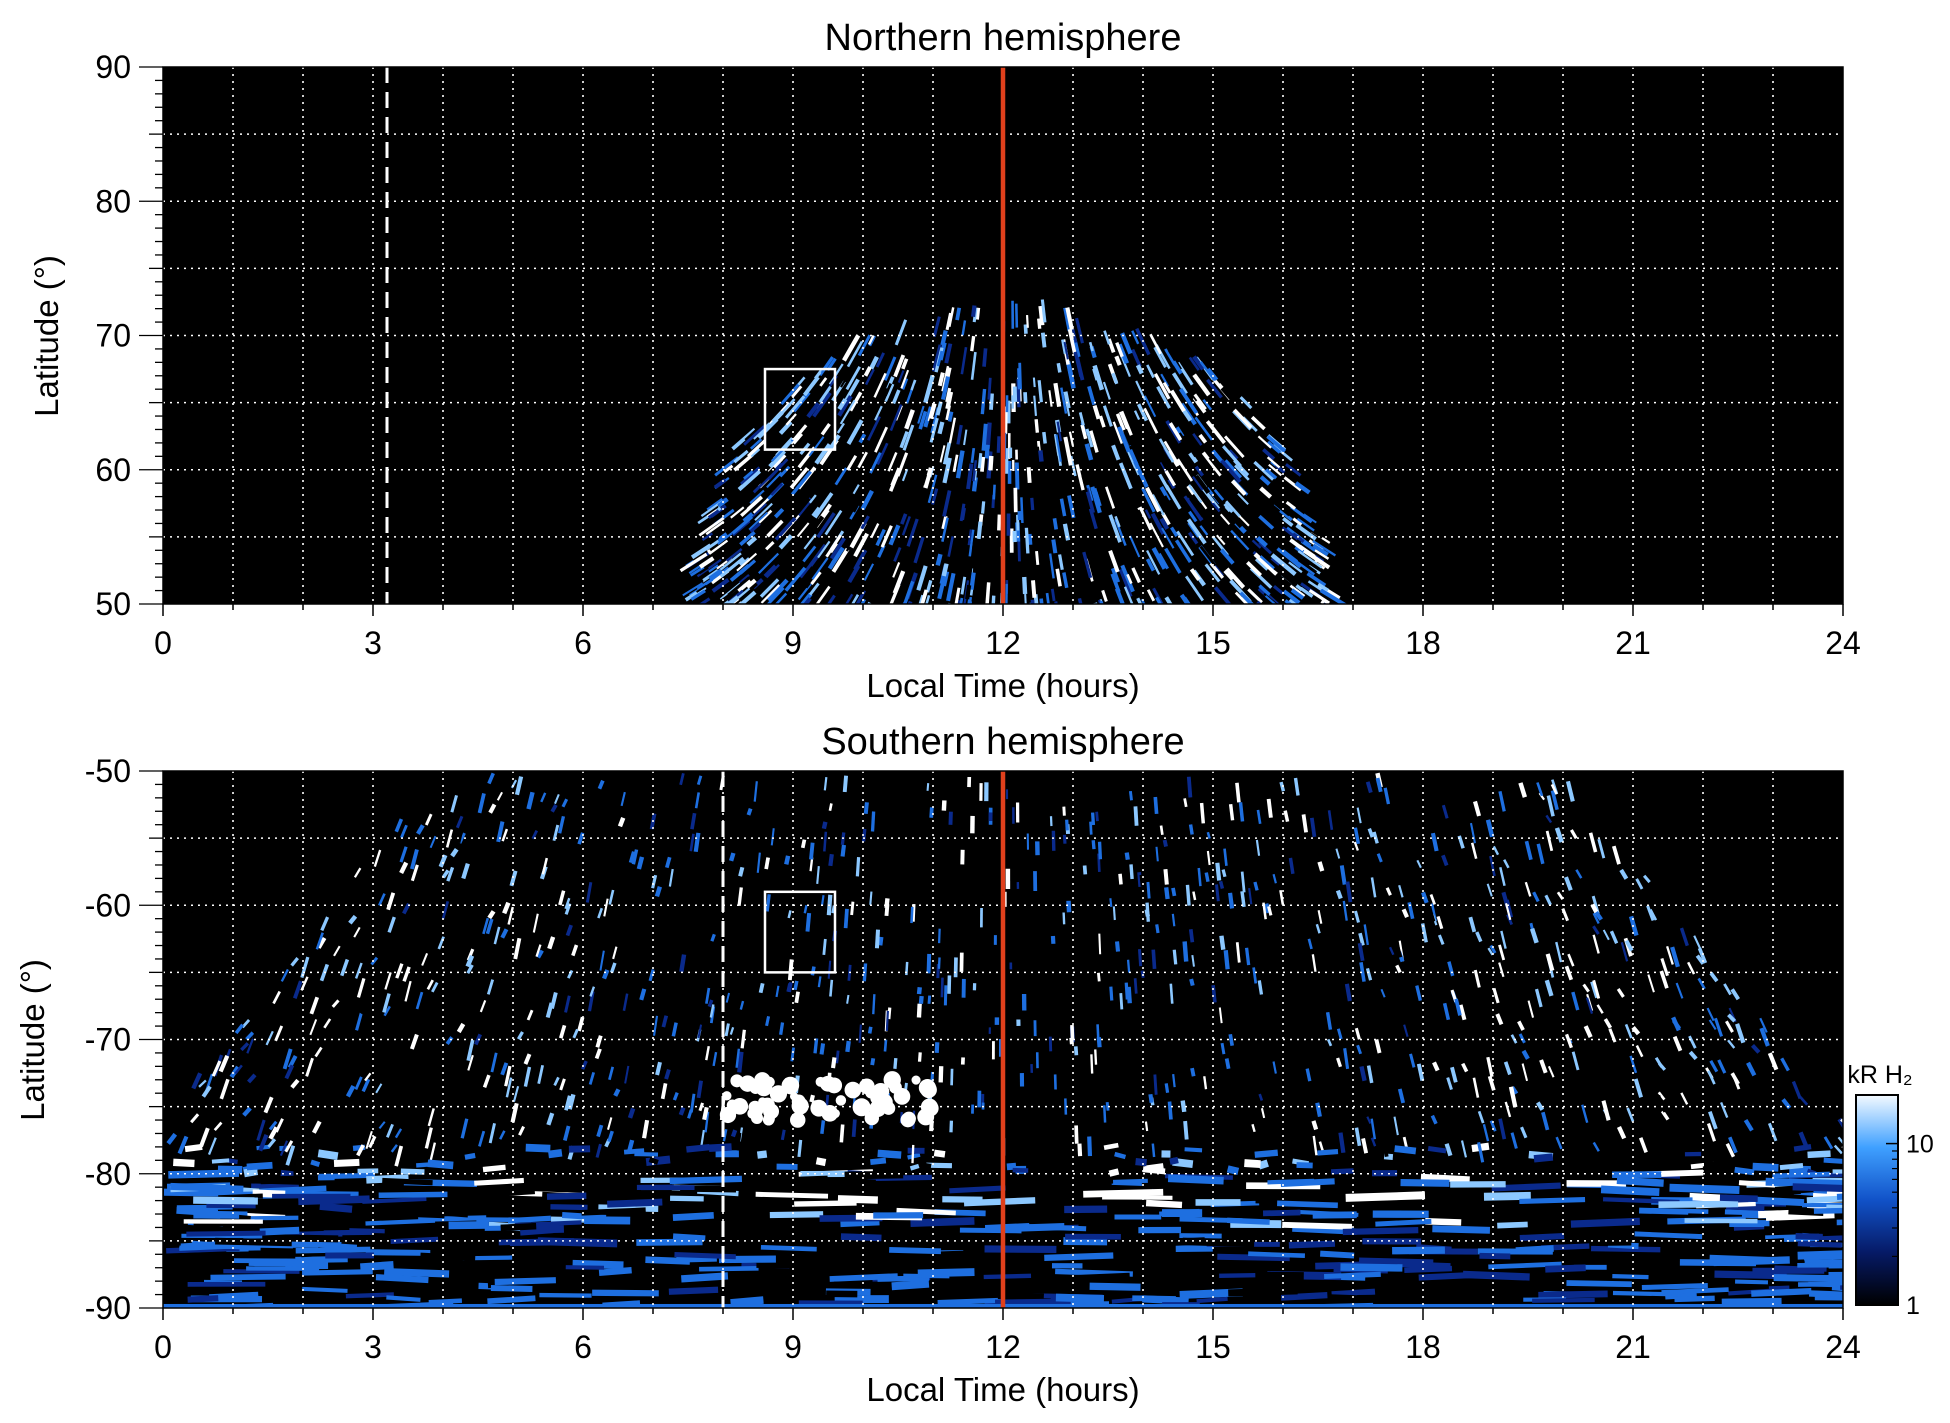 The height and width of the screenshot is (1423, 1950). Describe the element at coordinates (1003, 38) in the screenshot. I see `northern-title: Northern hemisphere` at that location.